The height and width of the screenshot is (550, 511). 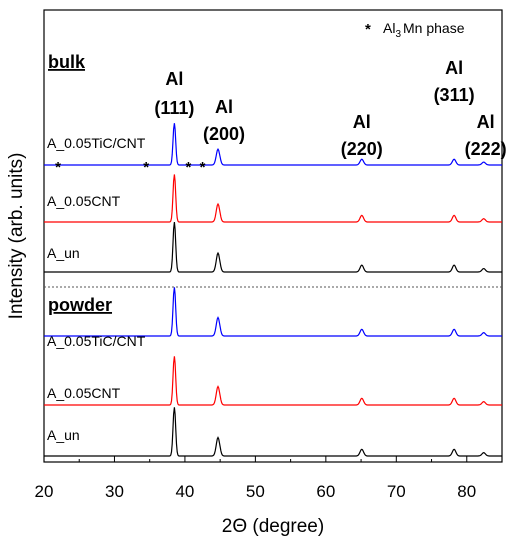 I want to click on x-axis-title: 2Θ (degree), so click(x=273, y=526).